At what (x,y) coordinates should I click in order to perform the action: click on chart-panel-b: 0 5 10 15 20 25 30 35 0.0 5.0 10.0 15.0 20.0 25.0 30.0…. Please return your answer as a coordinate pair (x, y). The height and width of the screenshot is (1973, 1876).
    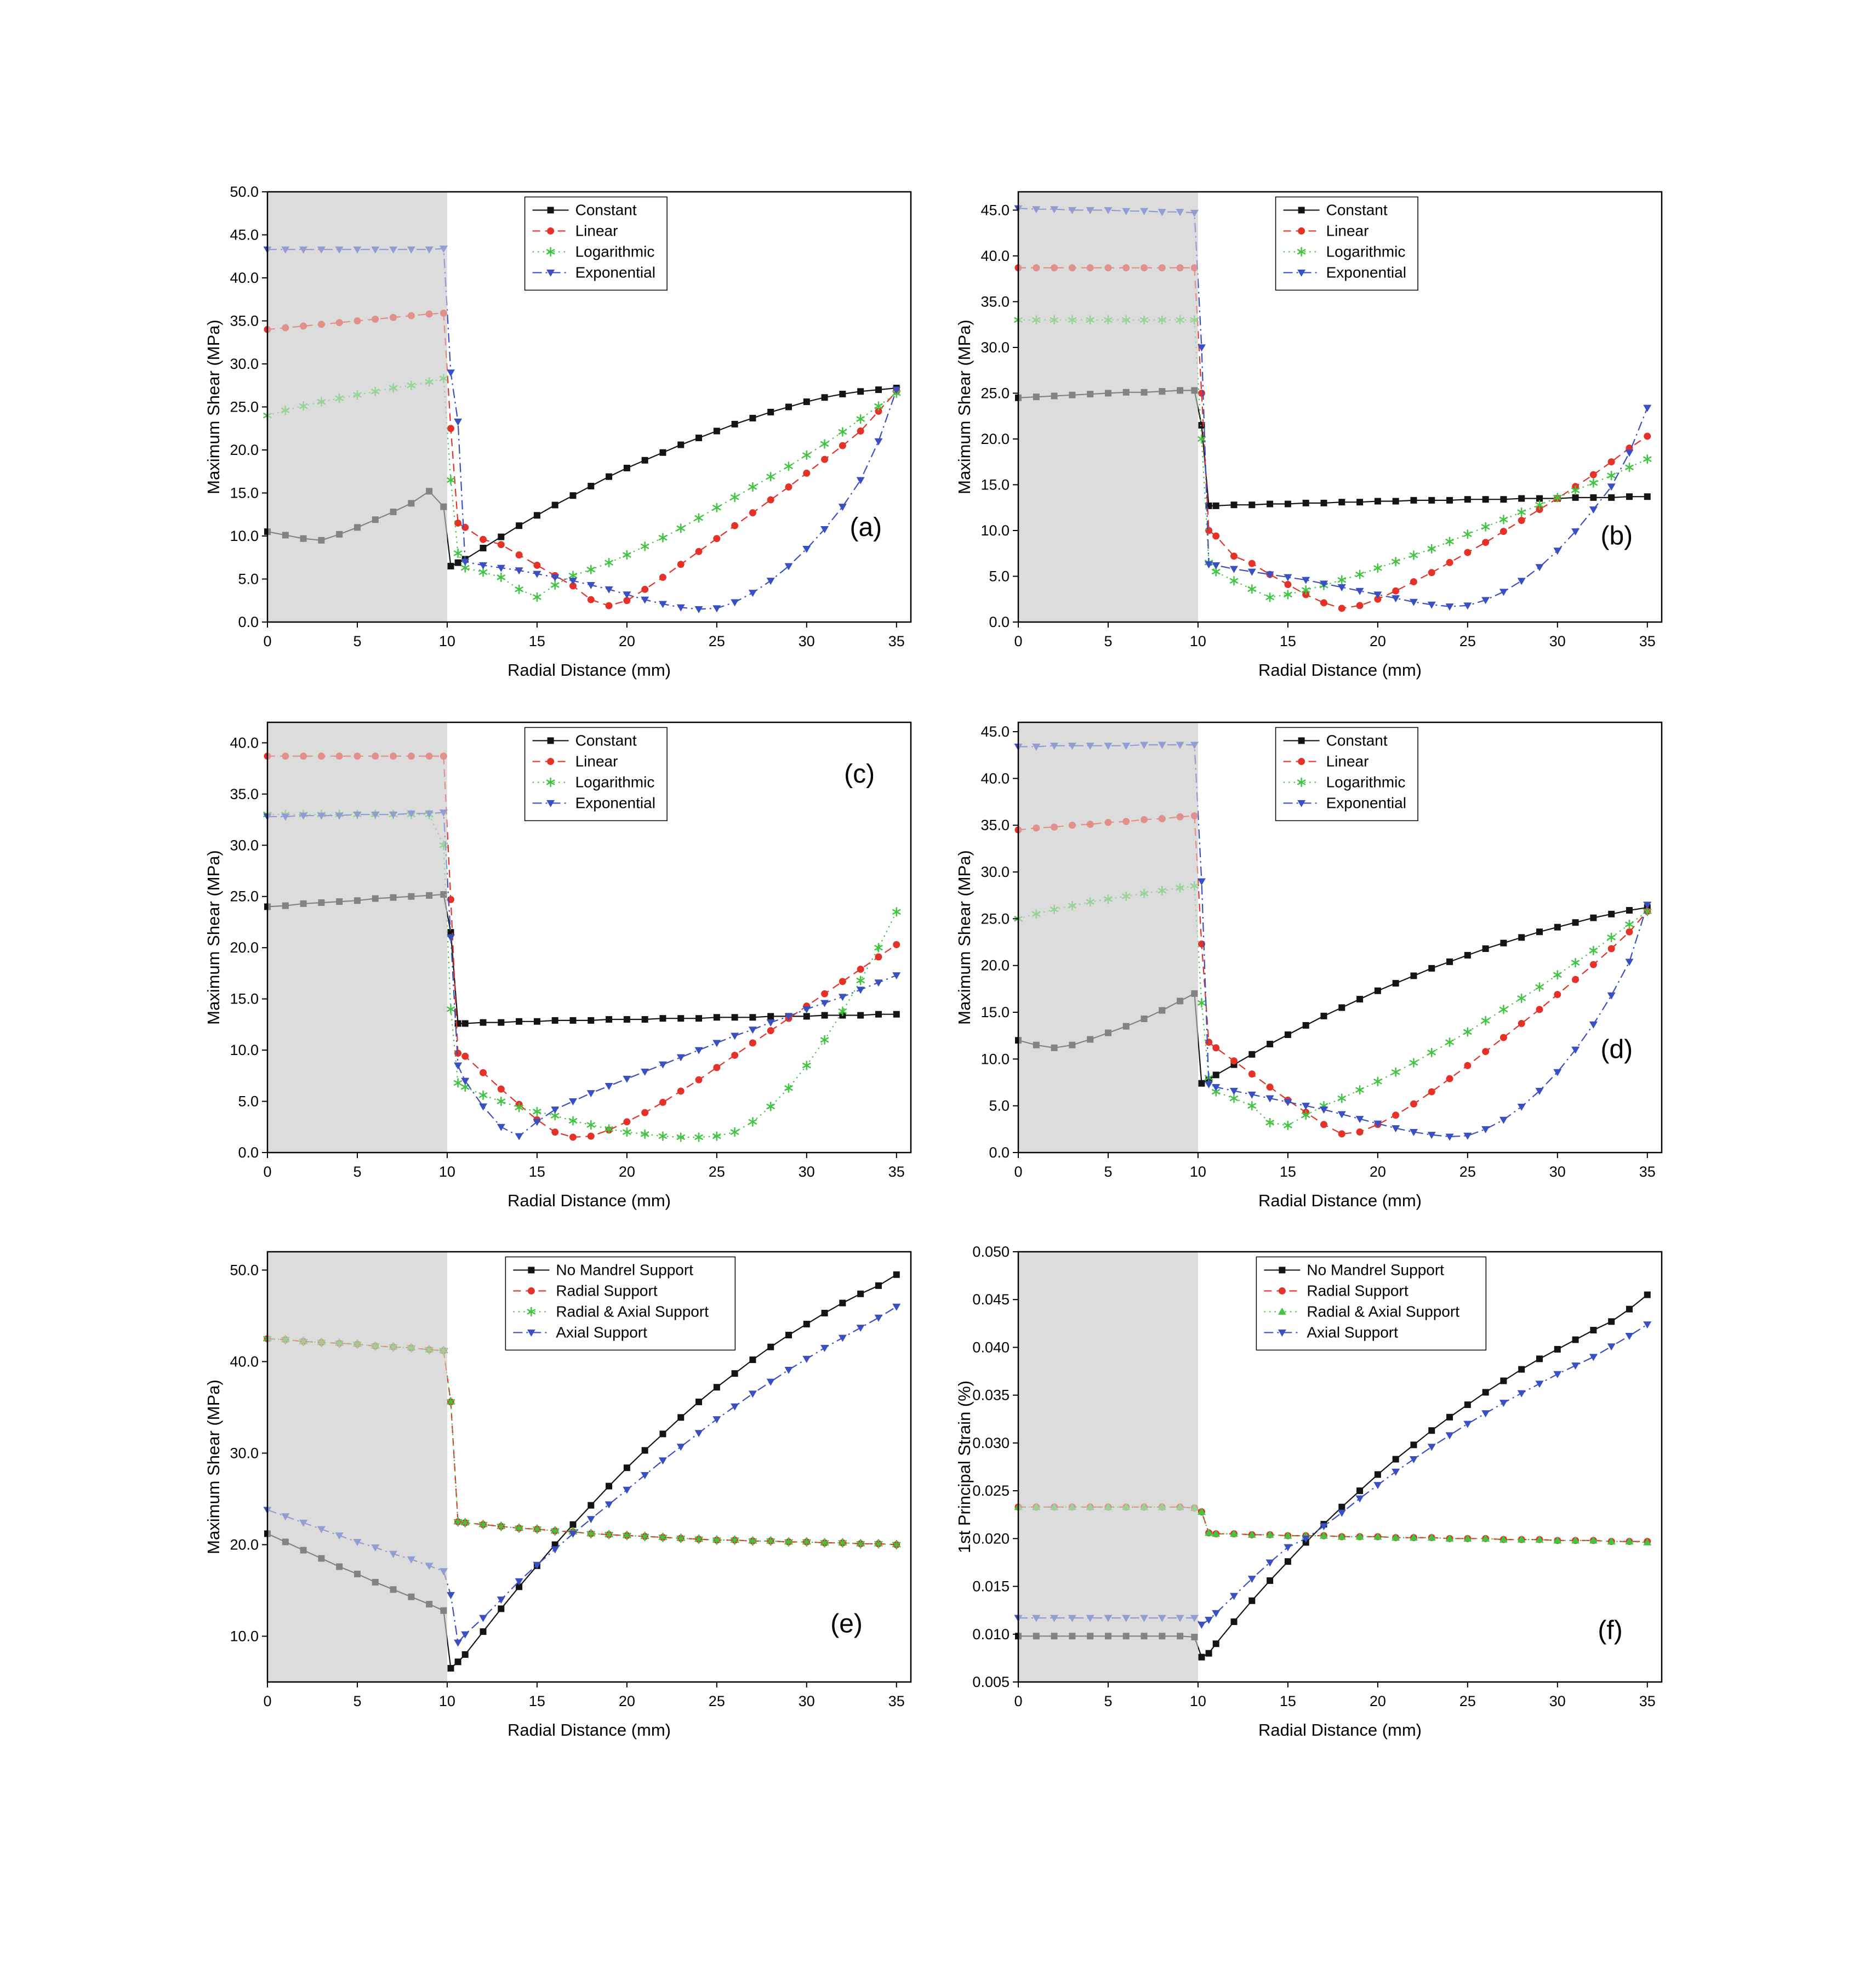
    Looking at the image, I should click on (1313, 440).